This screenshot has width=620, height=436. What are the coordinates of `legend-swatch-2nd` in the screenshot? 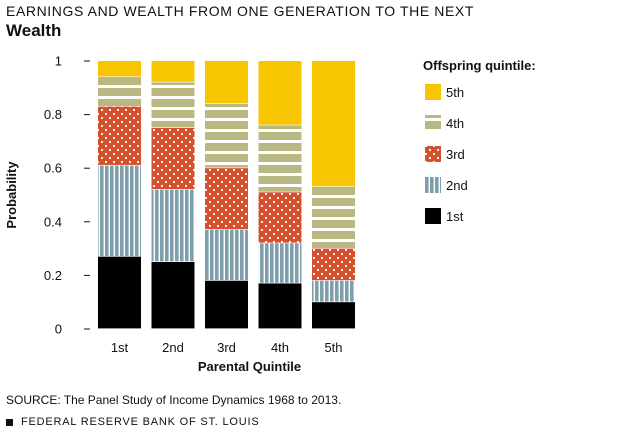 It's located at (433, 185).